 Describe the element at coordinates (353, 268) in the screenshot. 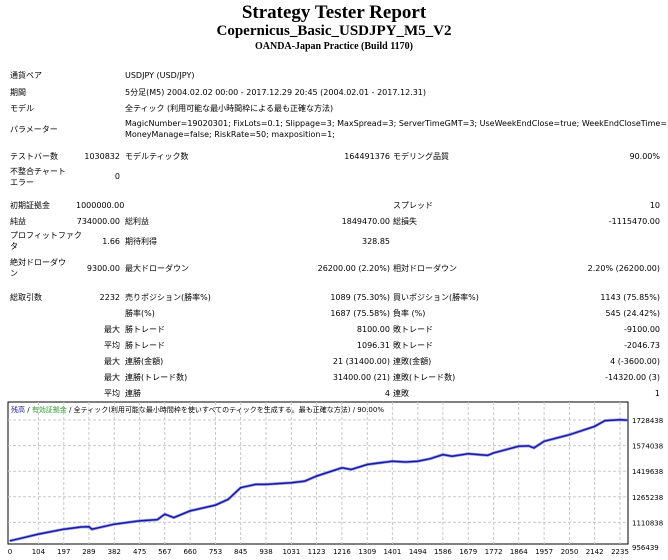

I see `max-dd-value: 26200.00 (2.20%)` at that location.